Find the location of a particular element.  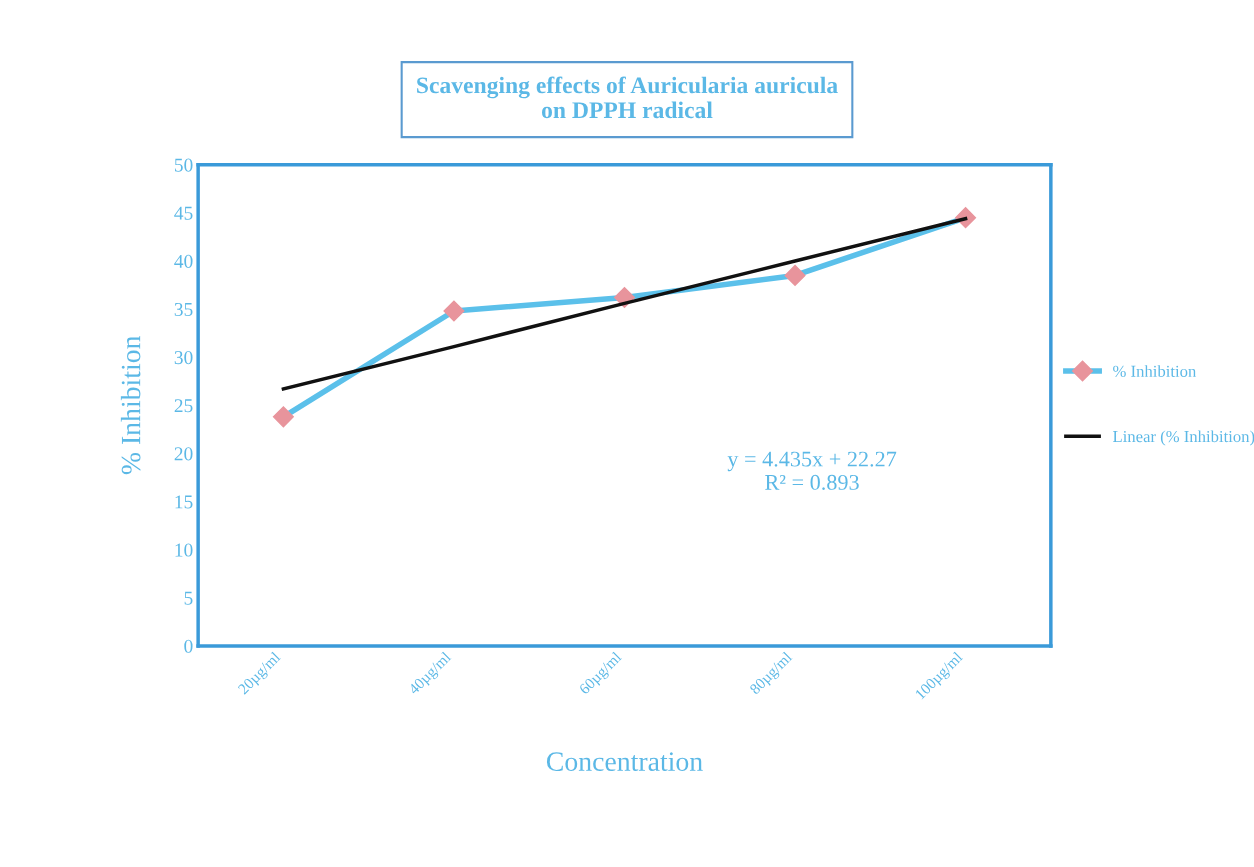

y-tick-label: 45 is located at coordinates (183, 213).